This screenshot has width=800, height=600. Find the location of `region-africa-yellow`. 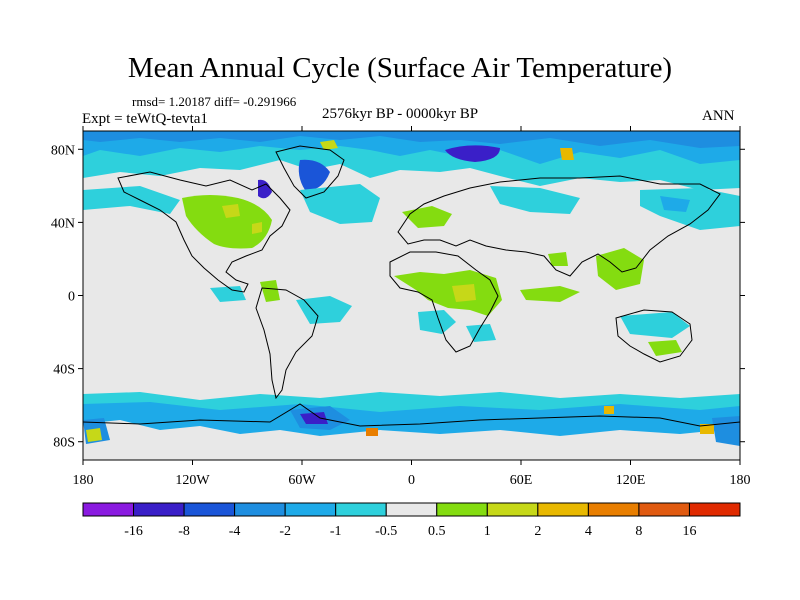

region-africa-yellow is located at coordinates (464, 293).